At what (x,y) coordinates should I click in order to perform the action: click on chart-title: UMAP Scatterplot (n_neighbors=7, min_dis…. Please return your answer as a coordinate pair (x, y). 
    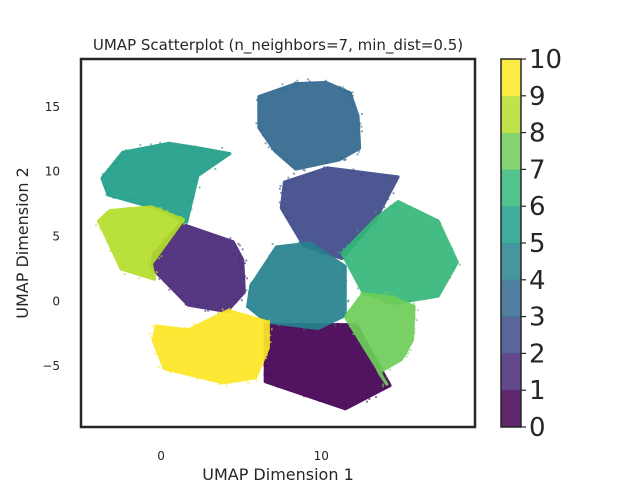
    Looking at the image, I should click on (278, 45).